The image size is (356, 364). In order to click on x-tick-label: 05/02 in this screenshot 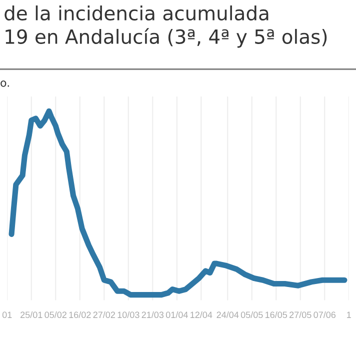, I will do `click(55, 314)`.